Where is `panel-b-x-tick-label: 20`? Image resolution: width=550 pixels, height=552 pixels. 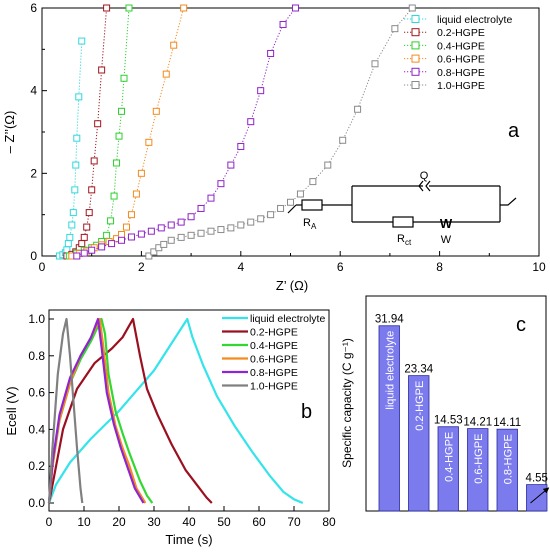
panel-b-x-tick-label: 20 is located at coordinates (119, 522).